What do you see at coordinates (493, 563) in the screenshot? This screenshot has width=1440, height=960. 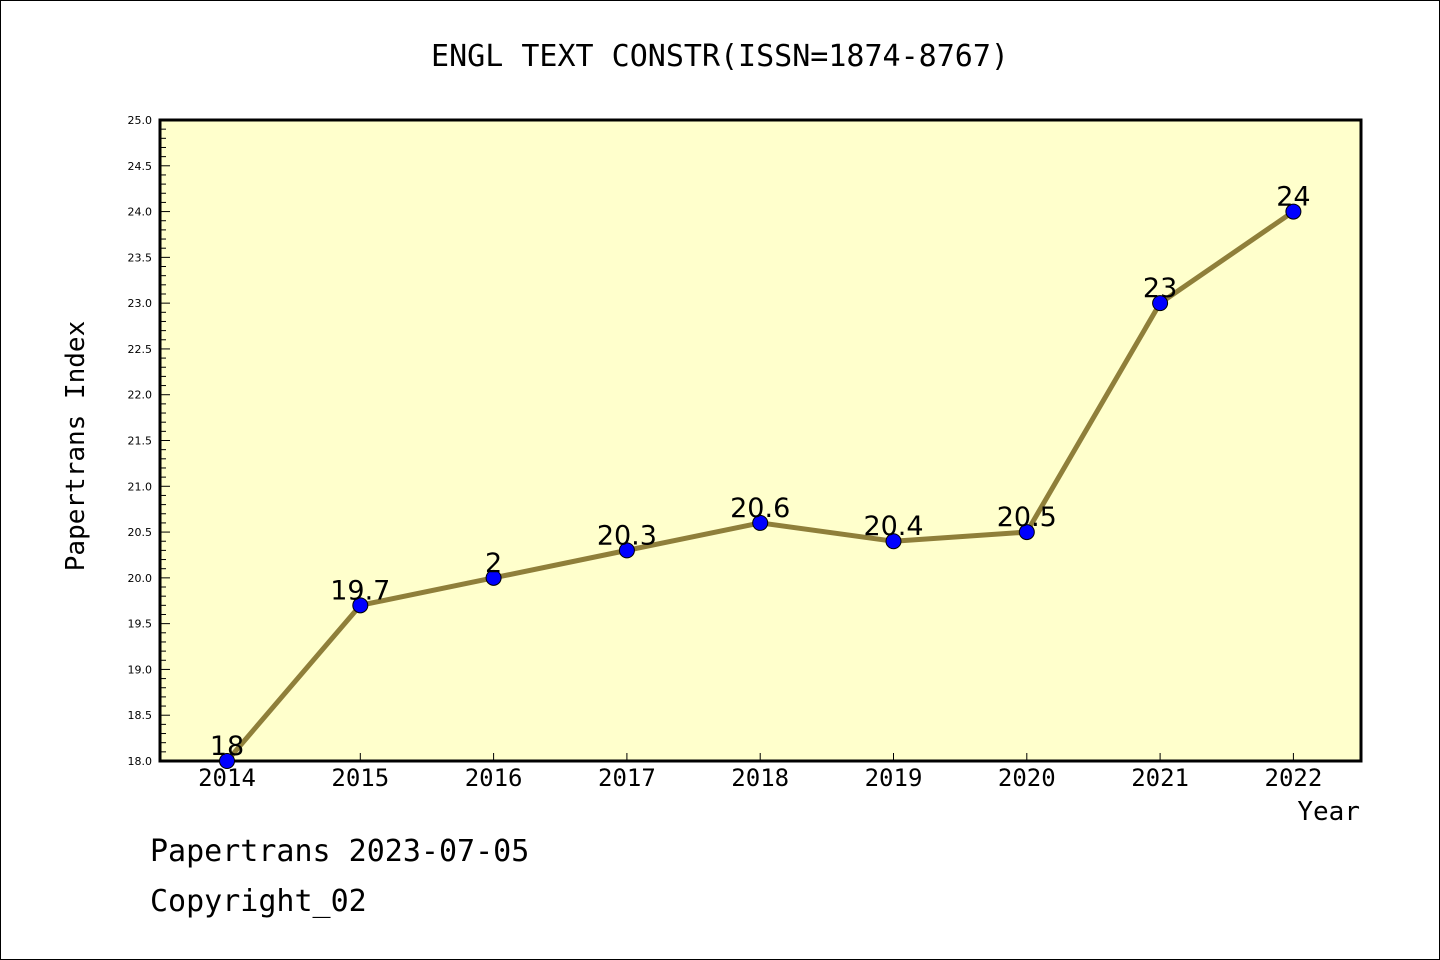 I see `data-label: 2` at bounding box center [493, 563].